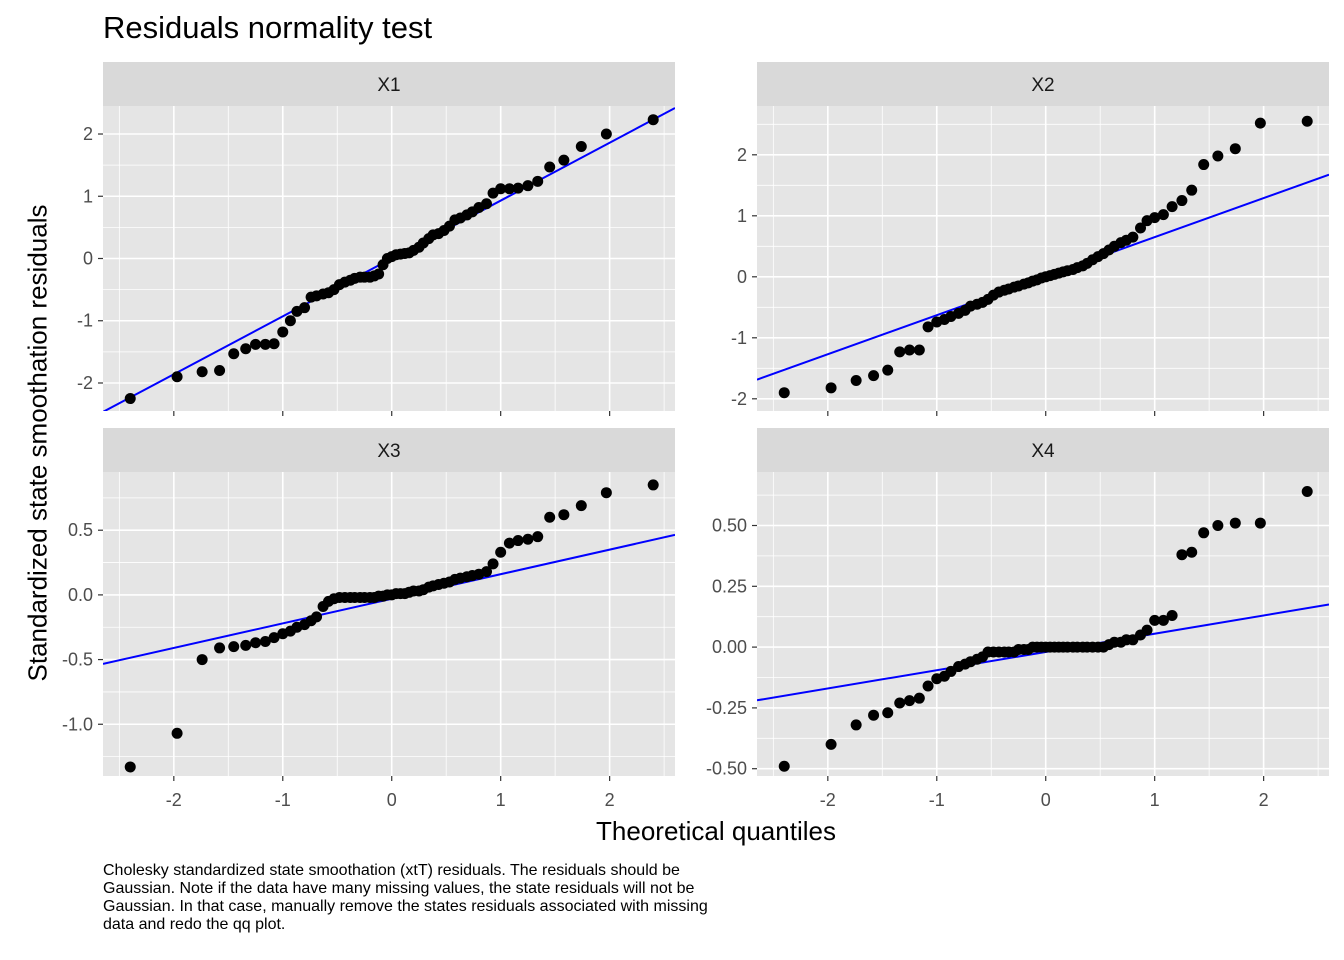 The height and width of the screenshot is (960, 1344). I want to click on qq-reference-line, so click(1043, 652).